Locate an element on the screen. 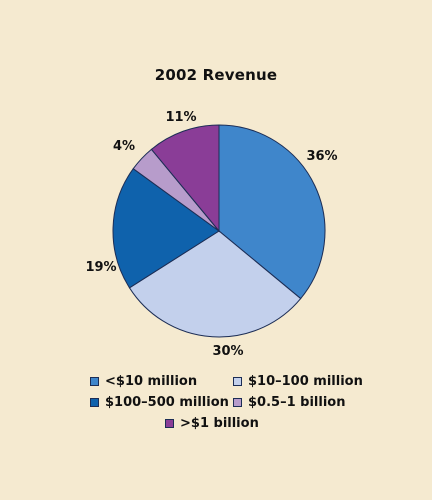 This screenshot has height=500, width=432. legend-label-2: $100–500 million is located at coordinates (167, 402).